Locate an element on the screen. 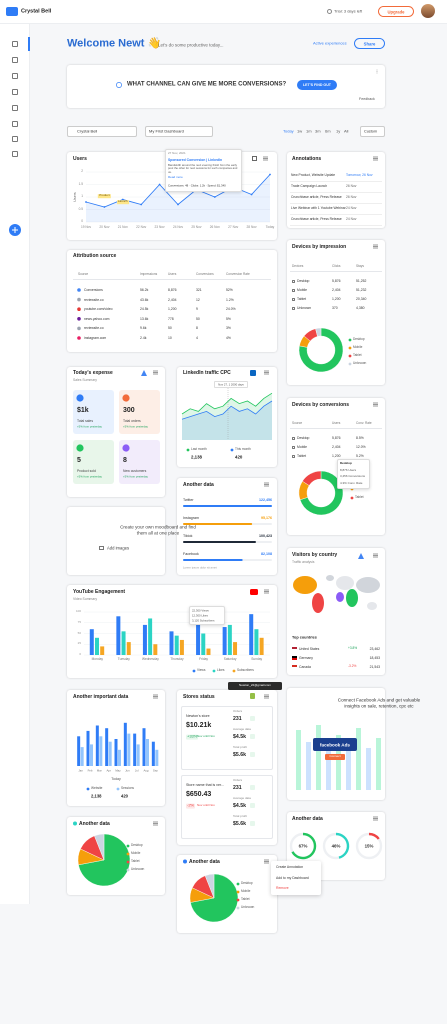 This screenshot has width=447, height=1024. table-cell: Desktop is located at coordinates (303, 437).